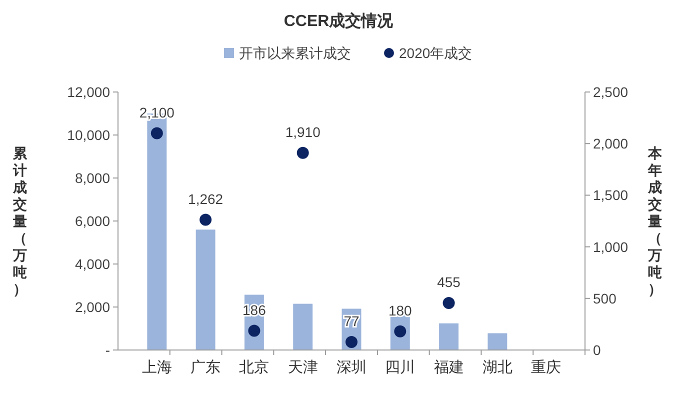  What do you see at coordinates (400, 310) in the screenshot?
I see `data-label: 180` at bounding box center [400, 310].